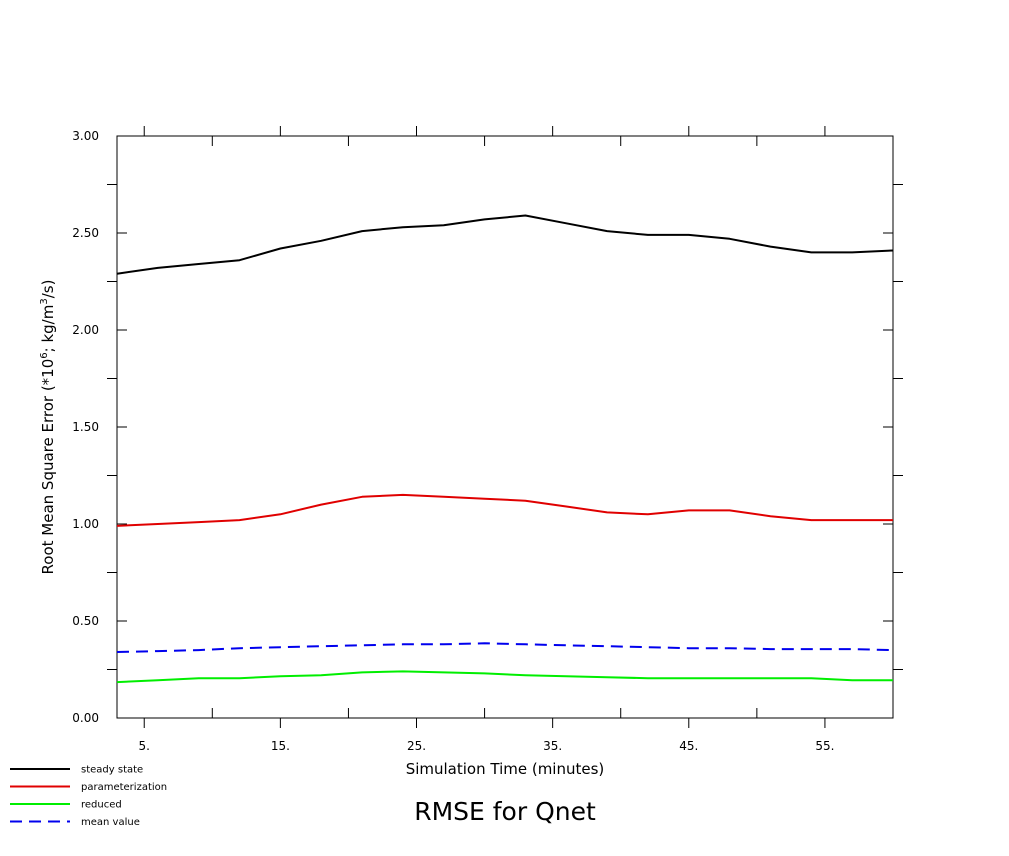 The width and height of the screenshot is (1009, 856). Describe the element at coordinates (824, 746) in the screenshot. I see `x-tick-label: 55.` at that location.